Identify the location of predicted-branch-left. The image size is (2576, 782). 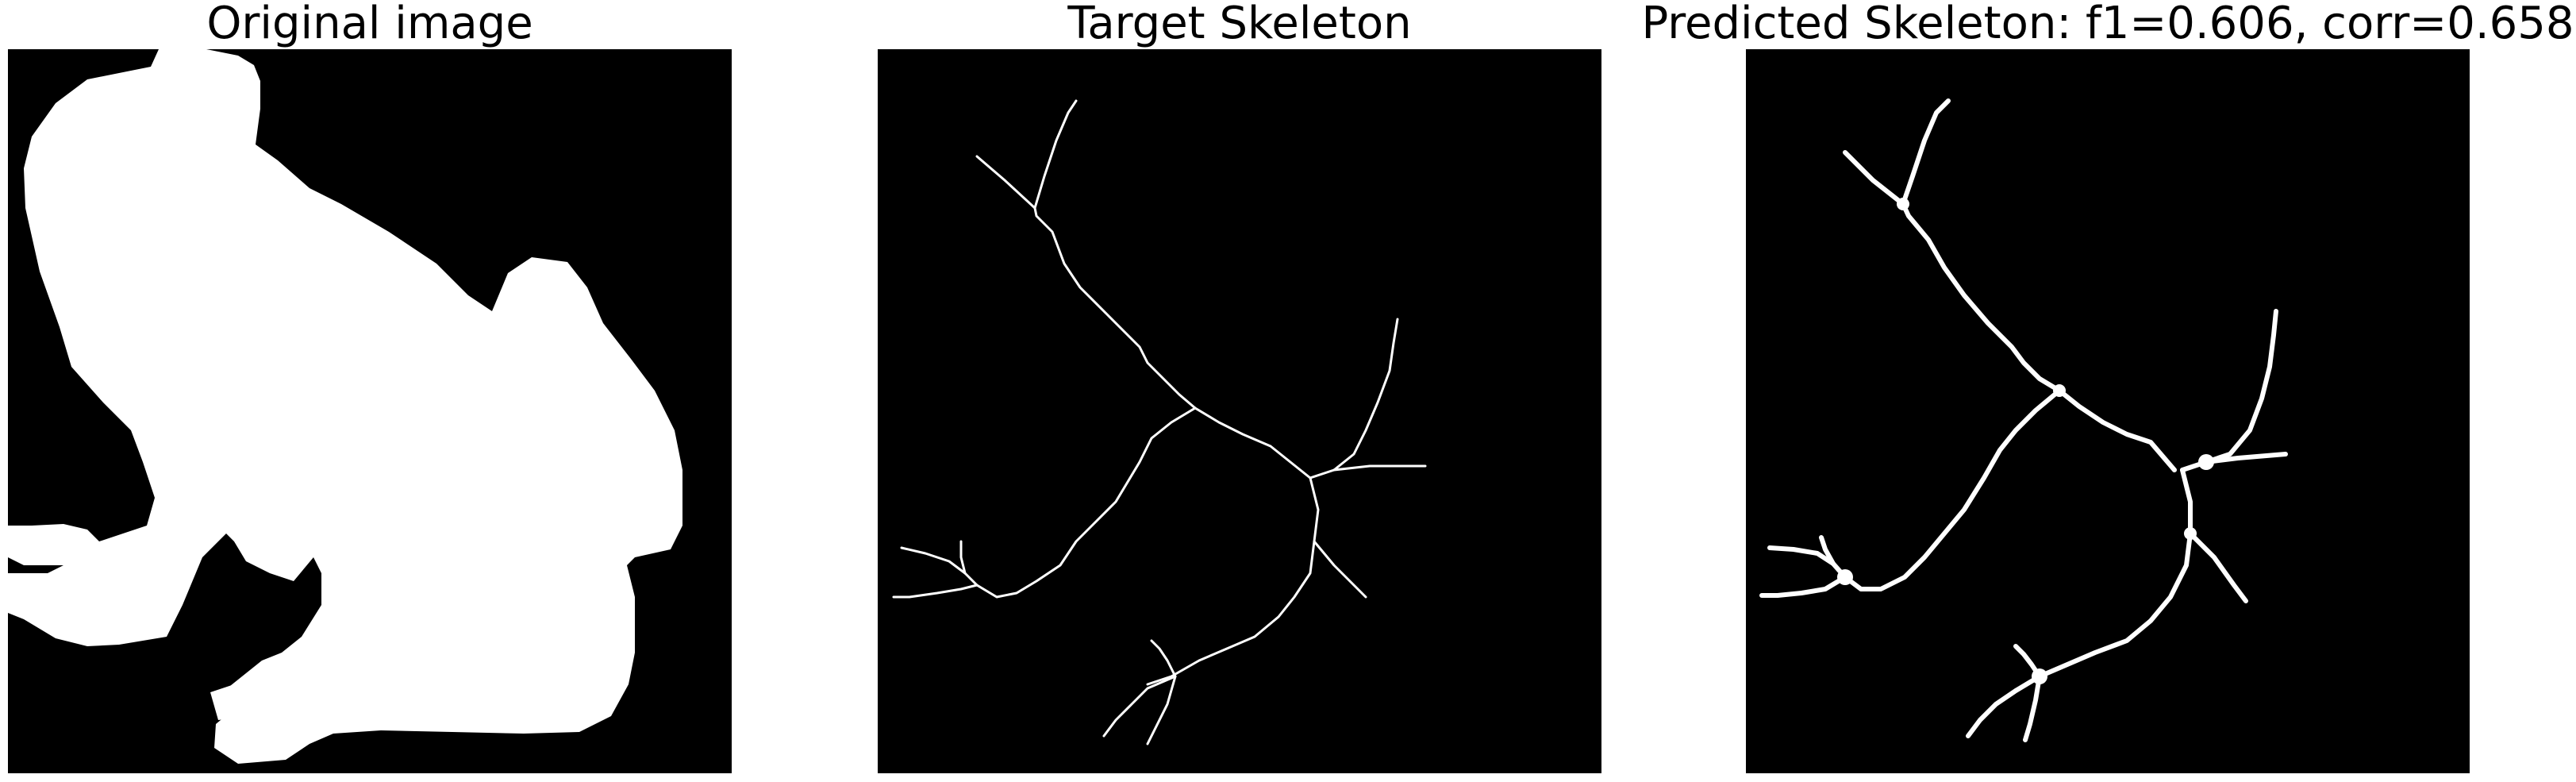
(1952, 489).